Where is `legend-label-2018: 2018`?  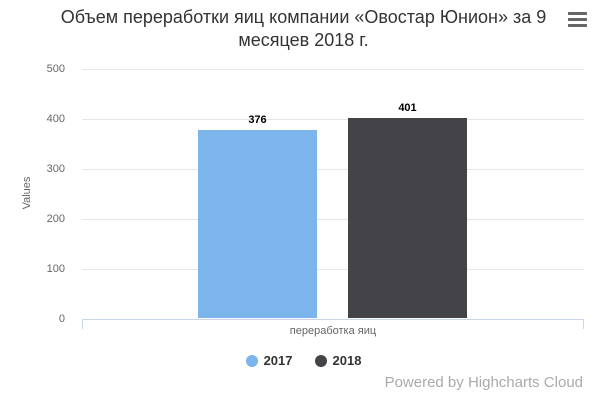
legend-label-2018: 2018 is located at coordinates (347, 360).